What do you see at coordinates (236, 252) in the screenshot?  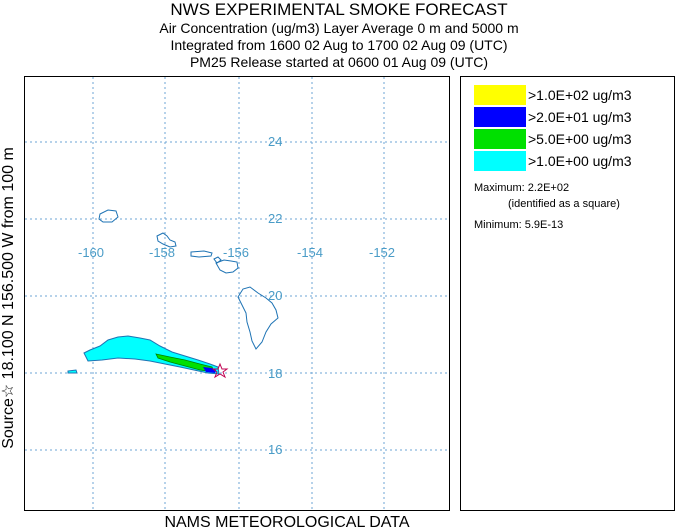 I see `lon-label-156: -156` at bounding box center [236, 252].